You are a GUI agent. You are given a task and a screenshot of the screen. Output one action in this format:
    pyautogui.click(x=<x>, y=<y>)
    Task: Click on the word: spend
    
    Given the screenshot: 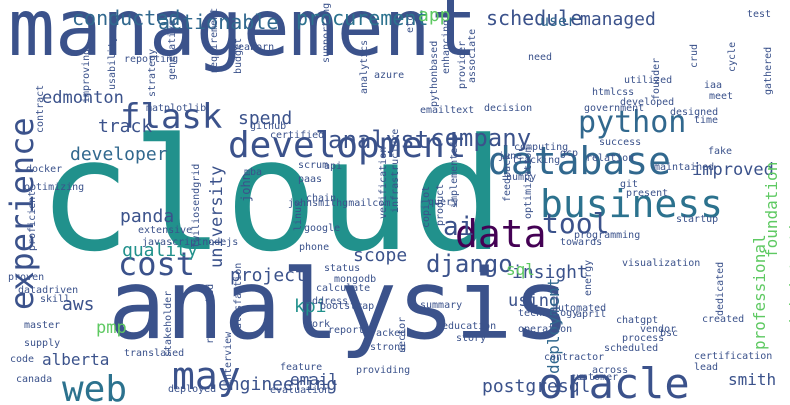 What is the action you would take?
    pyautogui.click(x=265, y=118)
    